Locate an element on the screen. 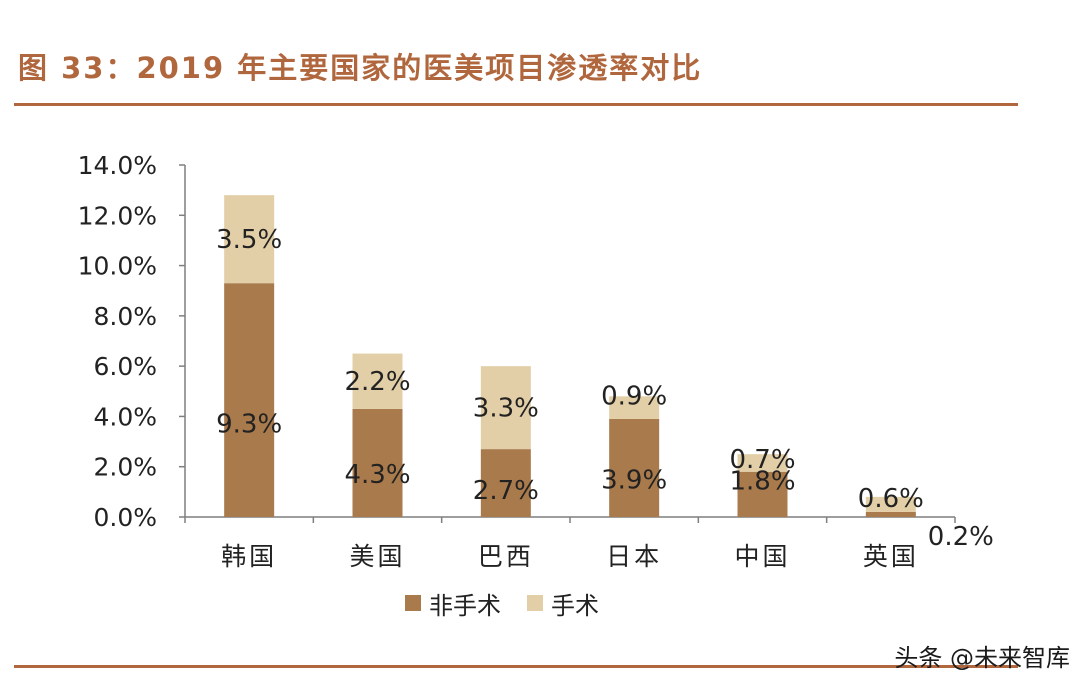  chart-title: 图 33：2019 年主要国家的医美项目渗透率对比 is located at coordinates (360, 68).